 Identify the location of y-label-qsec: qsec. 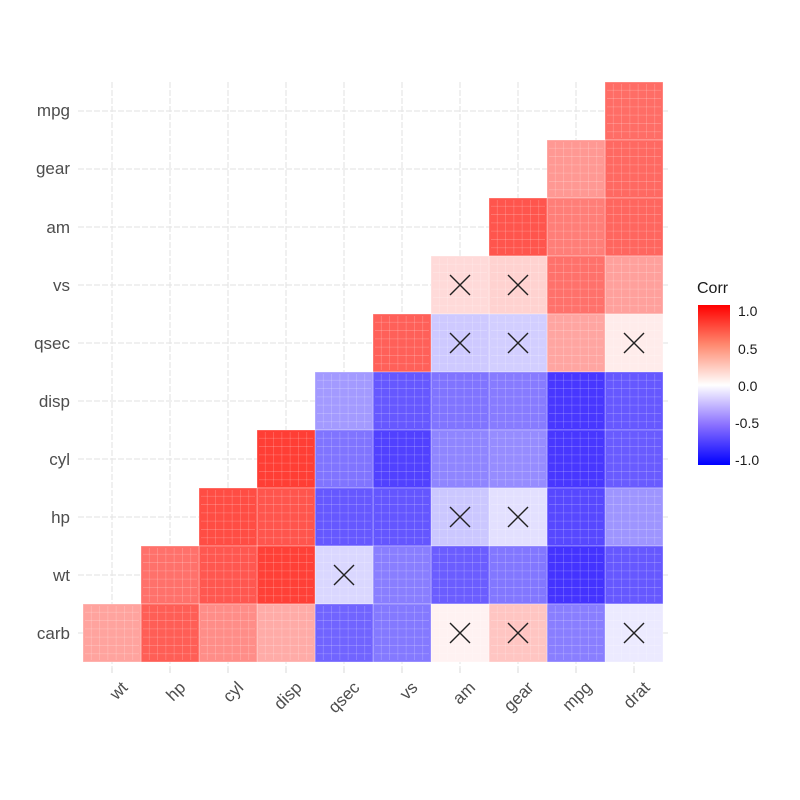
(52, 343).